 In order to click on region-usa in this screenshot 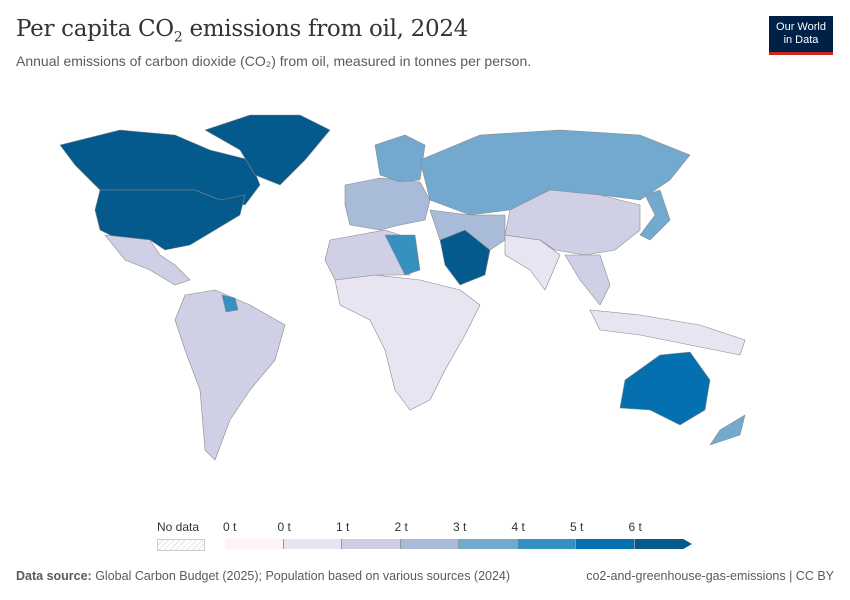, I will do `click(170, 220)`.